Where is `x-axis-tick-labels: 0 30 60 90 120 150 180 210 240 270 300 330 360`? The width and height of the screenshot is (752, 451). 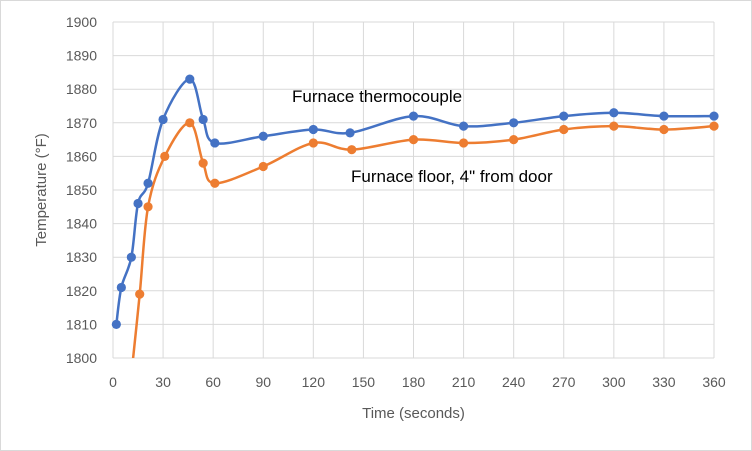 x-axis-tick-labels: 0 30 60 90 120 150 180 210 240 270 300 330 360 is located at coordinates (417, 382).